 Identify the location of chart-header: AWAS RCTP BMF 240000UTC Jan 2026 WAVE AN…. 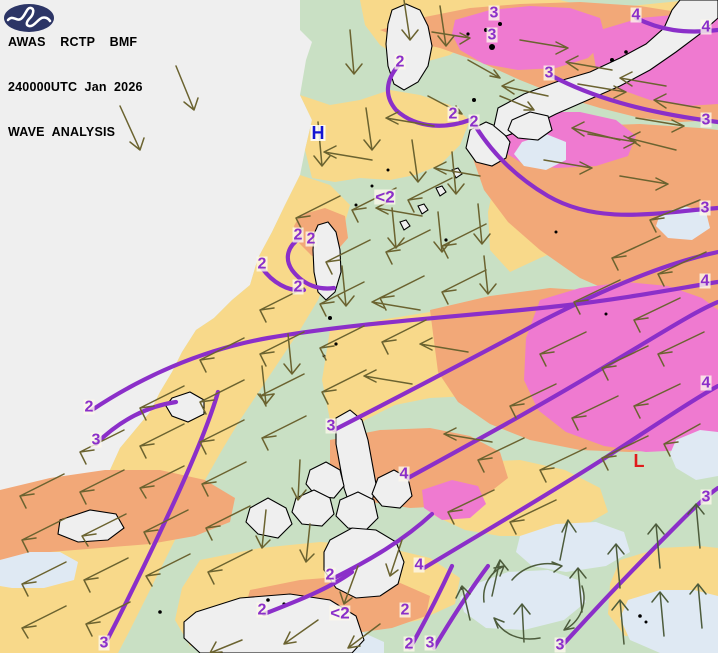
(75, 87).